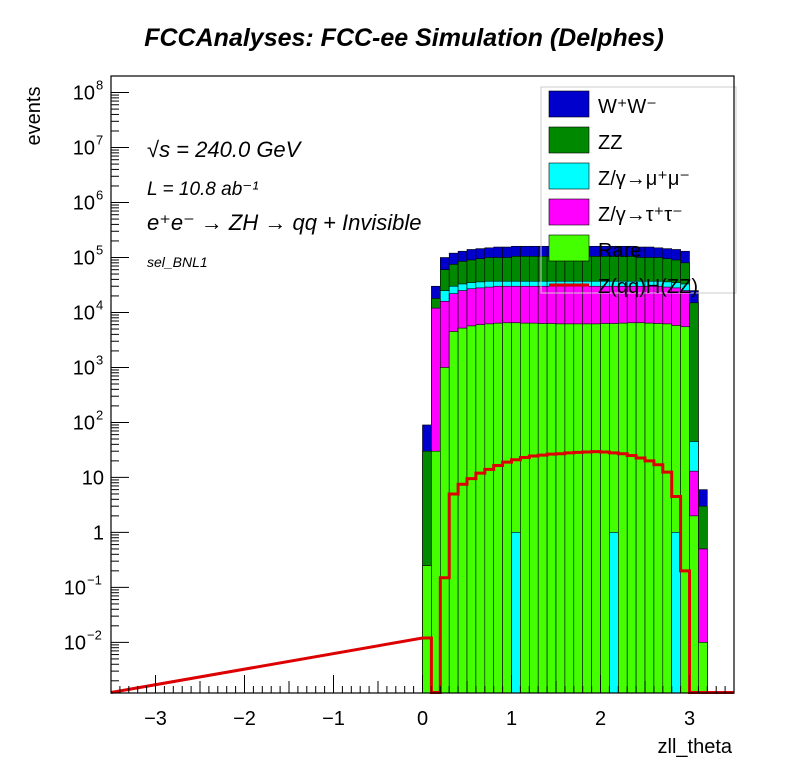 The width and height of the screenshot is (796, 772). I want to click on legend-label: ZZ, so click(610, 143).